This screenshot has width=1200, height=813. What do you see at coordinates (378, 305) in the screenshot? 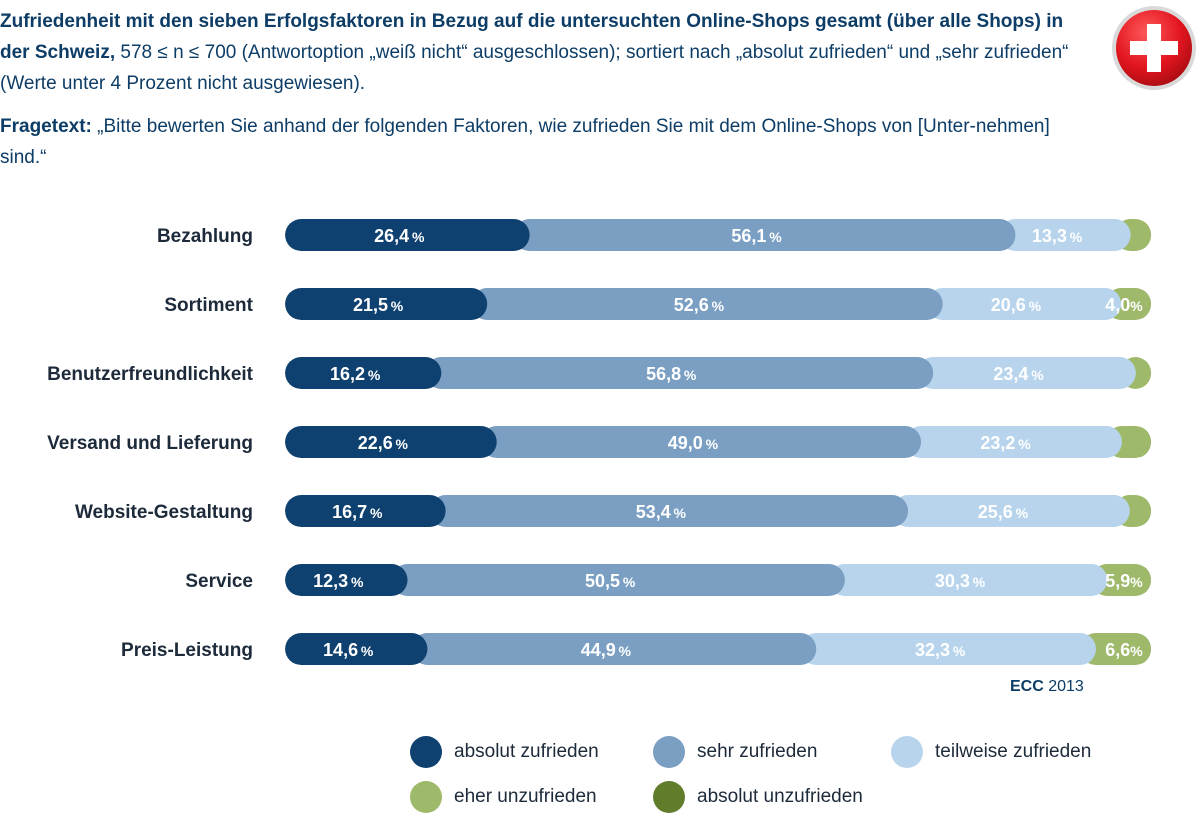
I see `data-label: 21,5 %` at bounding box center [378, 305].